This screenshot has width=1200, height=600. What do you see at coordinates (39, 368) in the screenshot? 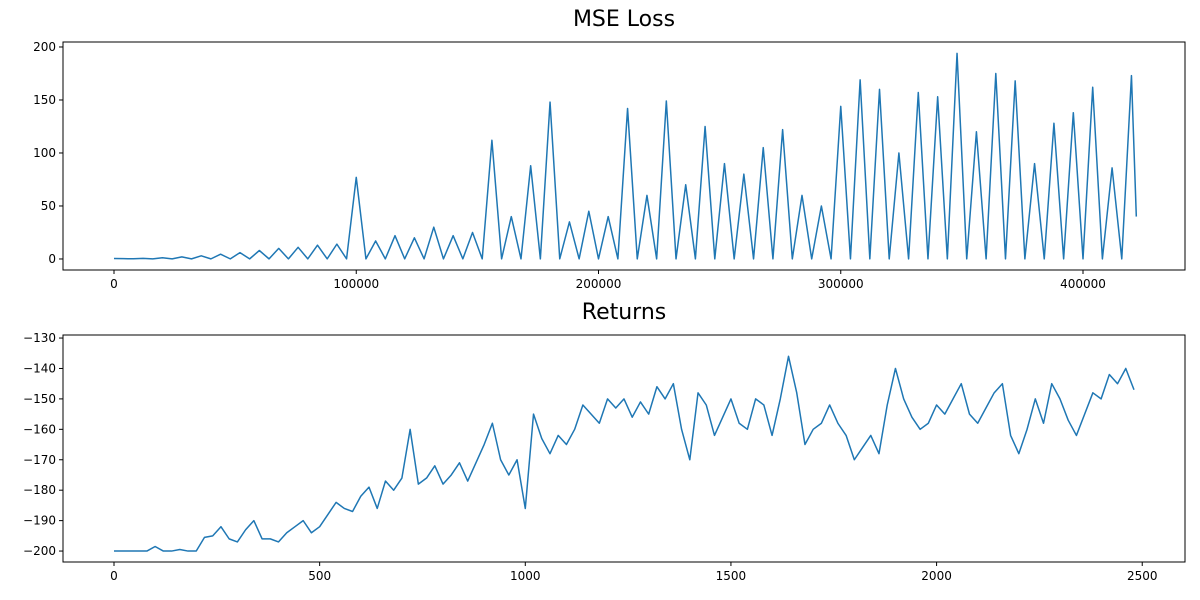
I see `y-tick-label: −140` at bounding box center [39, 368].